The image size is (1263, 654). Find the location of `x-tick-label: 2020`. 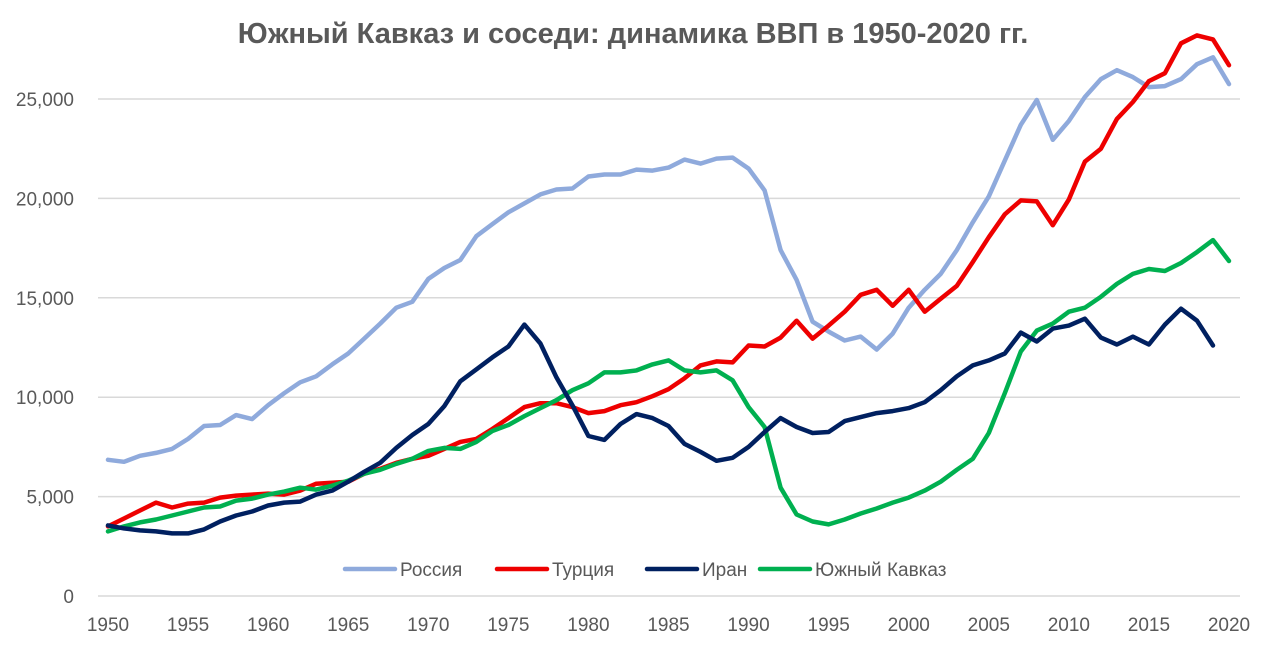

x-tick-label: 2020 is located at coordinates (1229, 625).